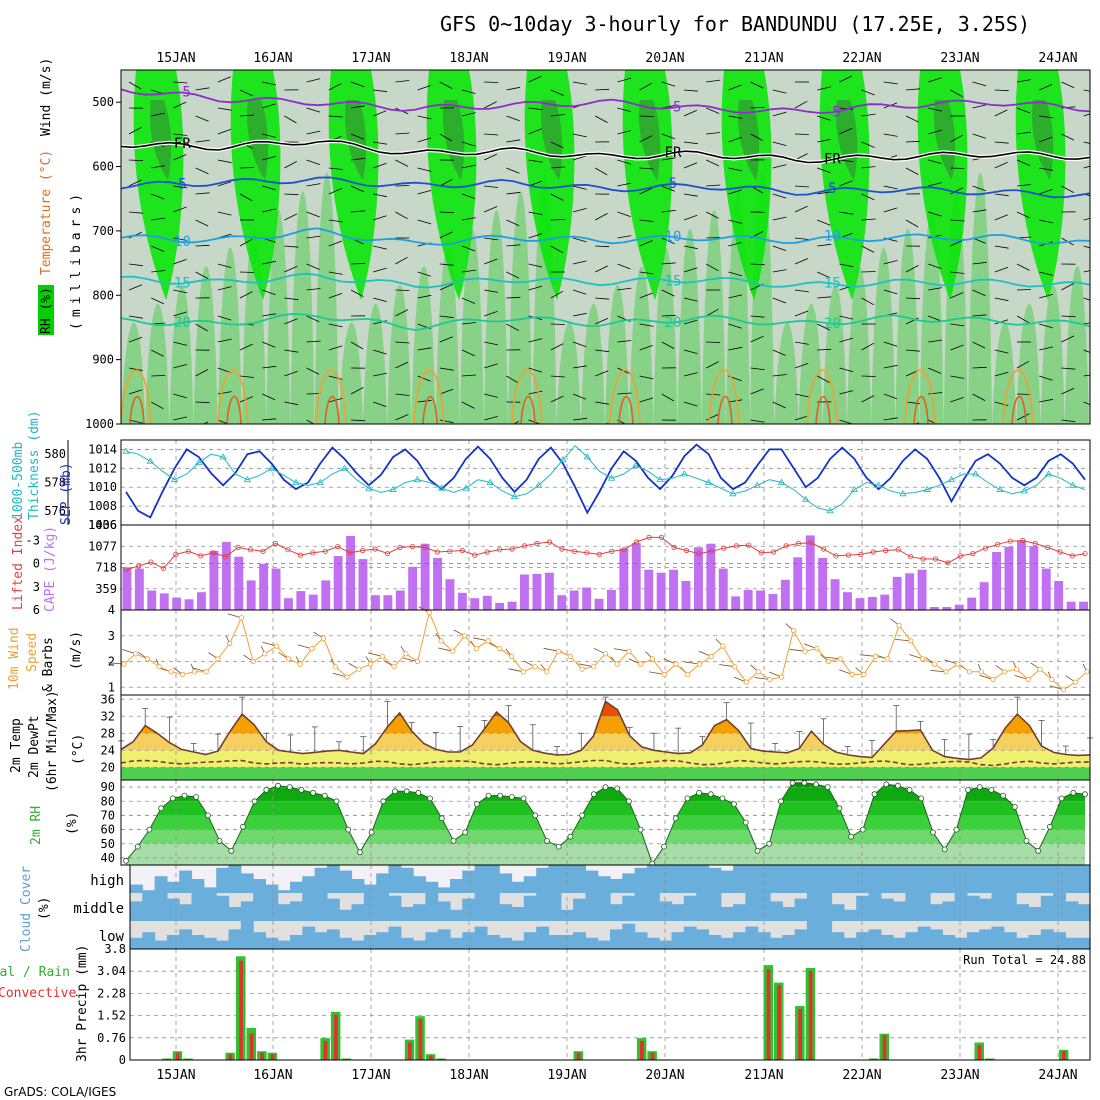 This screenshot has width=1100, height=1100. Describe the element at coordinates (647, 185) in the screenshot. I see `rh-moist-column` at that location.